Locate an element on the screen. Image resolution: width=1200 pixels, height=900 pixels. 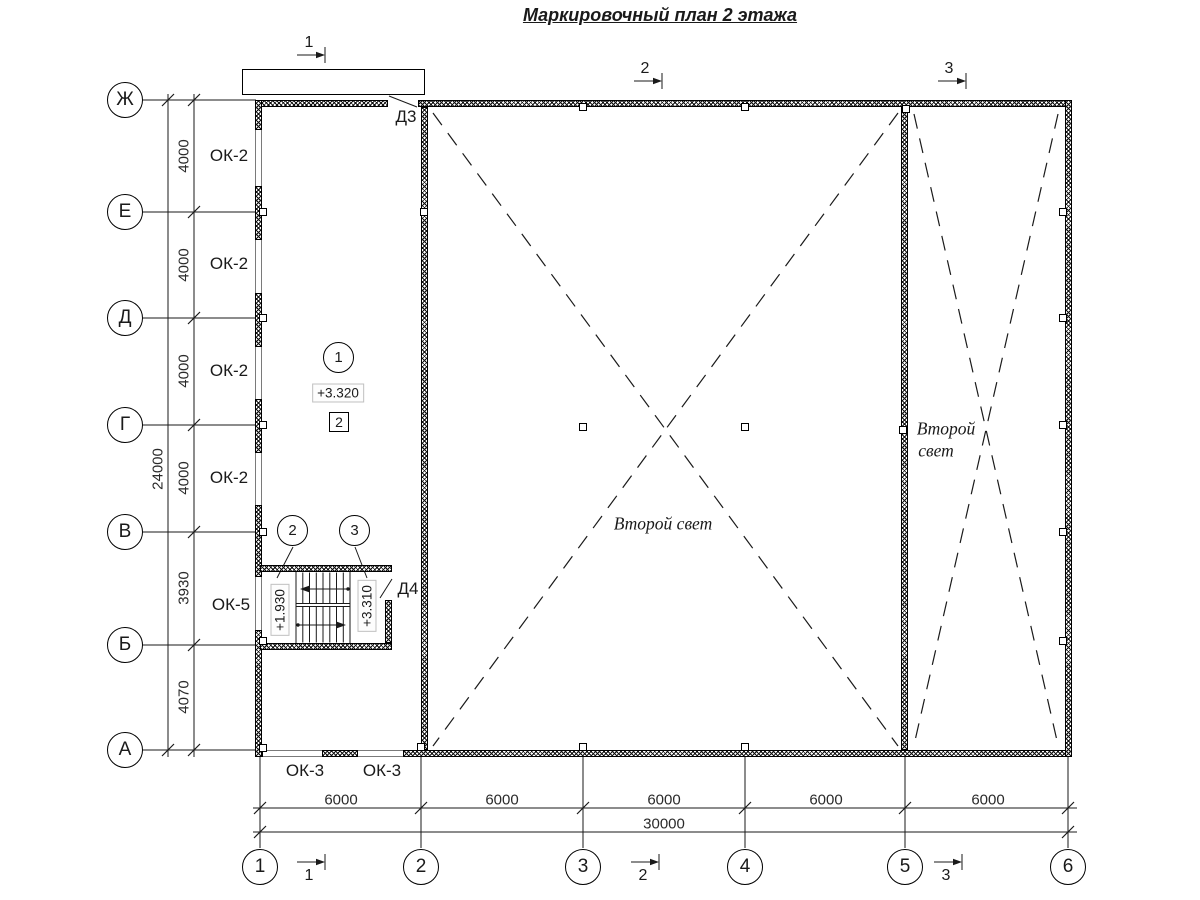
axis-label: 3 is located at coordinates (583, 866).